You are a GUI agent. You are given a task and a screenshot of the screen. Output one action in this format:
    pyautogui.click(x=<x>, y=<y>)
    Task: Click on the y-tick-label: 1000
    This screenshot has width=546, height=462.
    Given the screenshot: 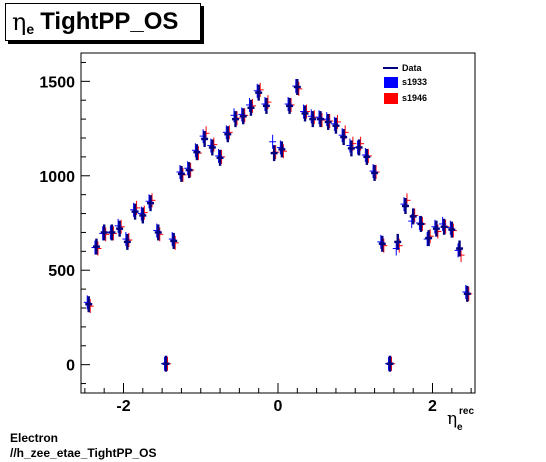 What is the action you would take?
    pyautogui.click(x=57, y=177)
    